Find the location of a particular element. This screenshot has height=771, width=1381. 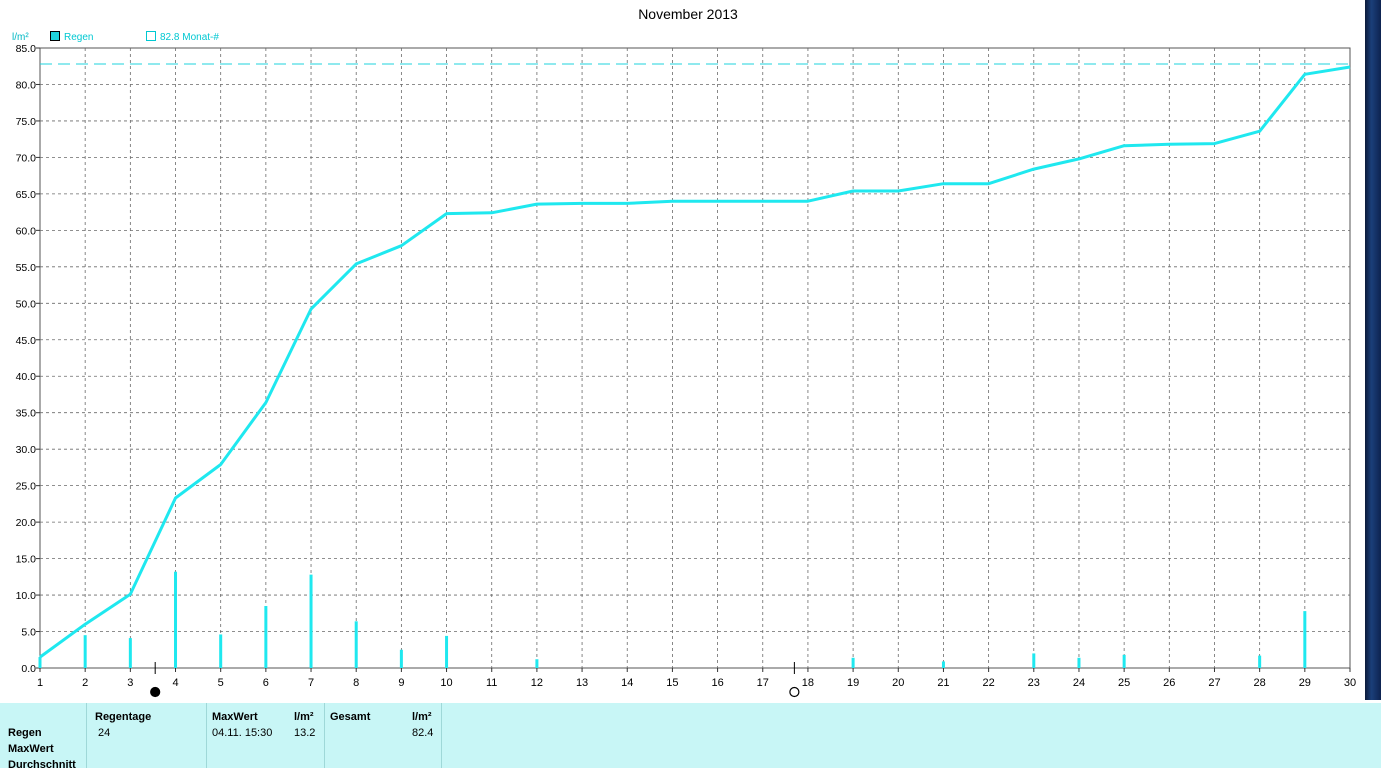

y-axis-unit-label: l/m² is located at coordinates (20, 37).